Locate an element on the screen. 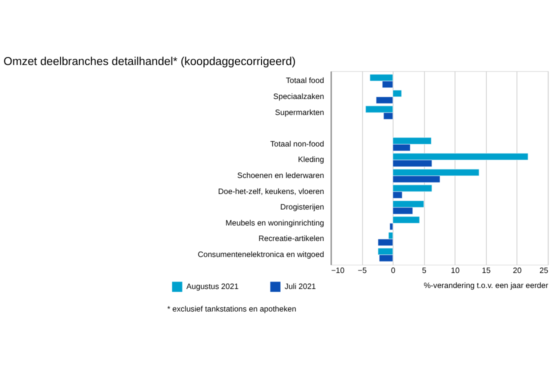 Image resolution: width=555 pixels, height=371 pixels. legend-label: Augustus 2021 is located at coordinates (212, 286).